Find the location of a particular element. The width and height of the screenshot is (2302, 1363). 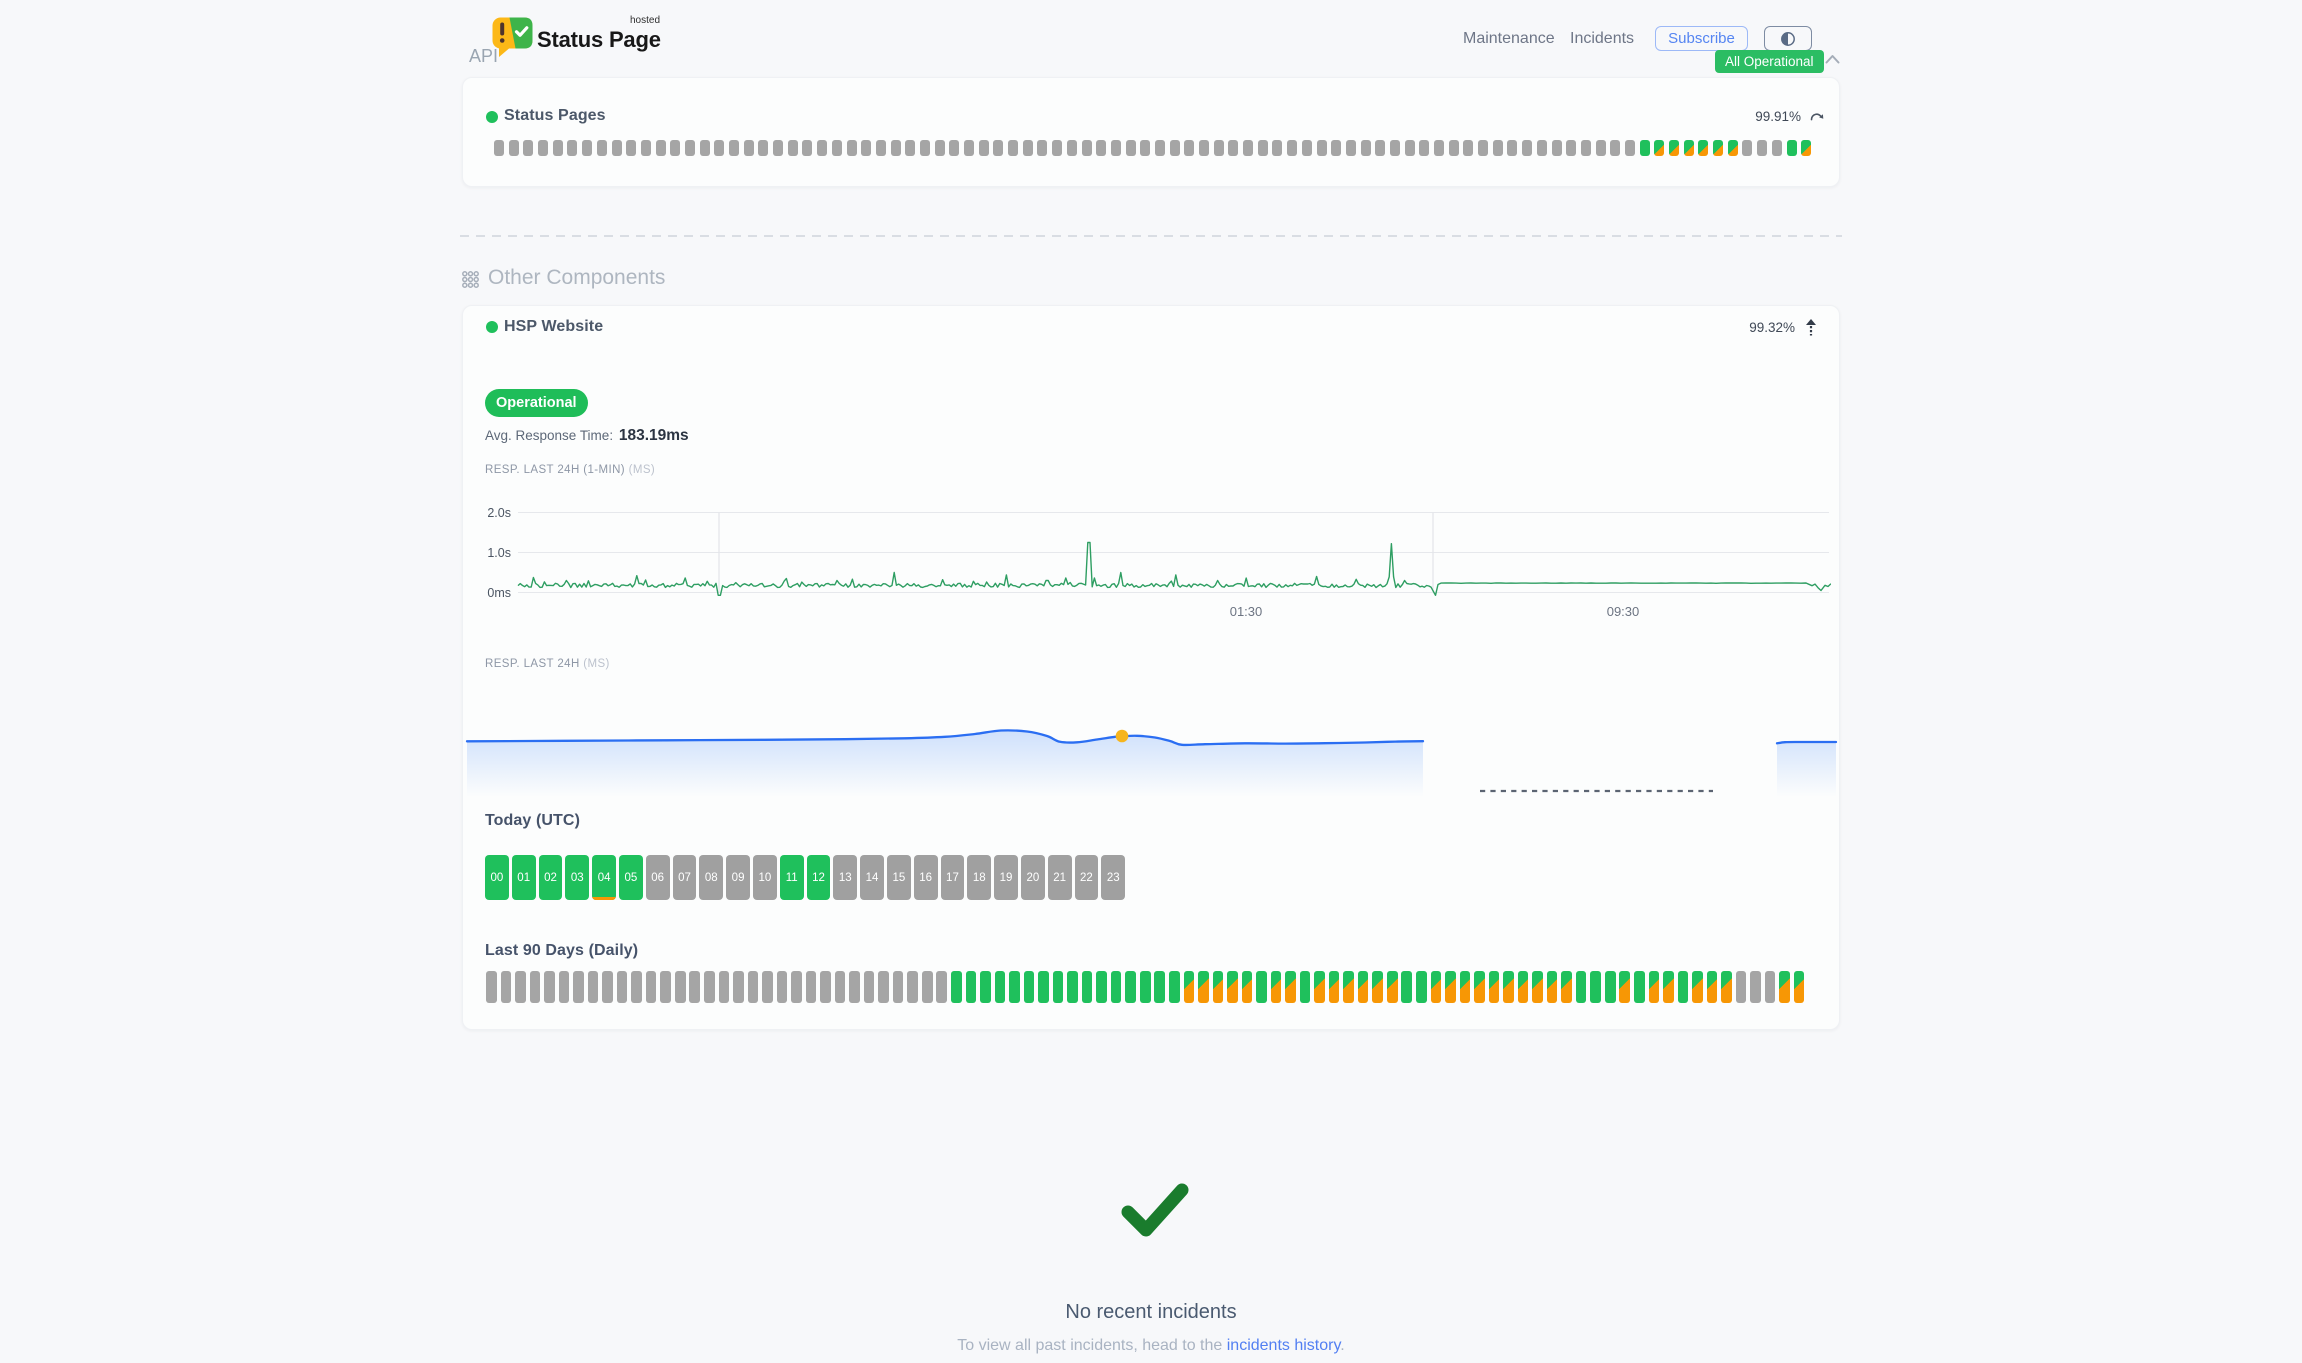

svg-text: 1.0s is located at coordinates (499, 553).